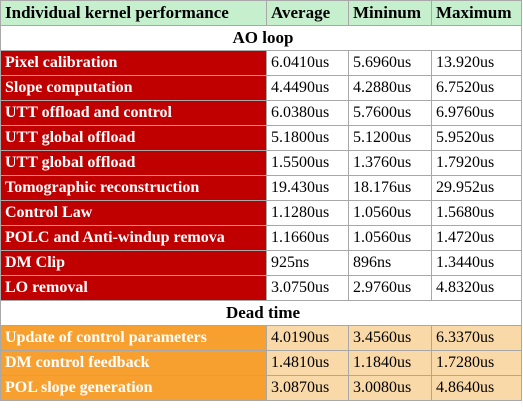  Describe the element at coordinates (133, 63) in the screenshot. I see `kernel-name: Pixel calibration` at that location.